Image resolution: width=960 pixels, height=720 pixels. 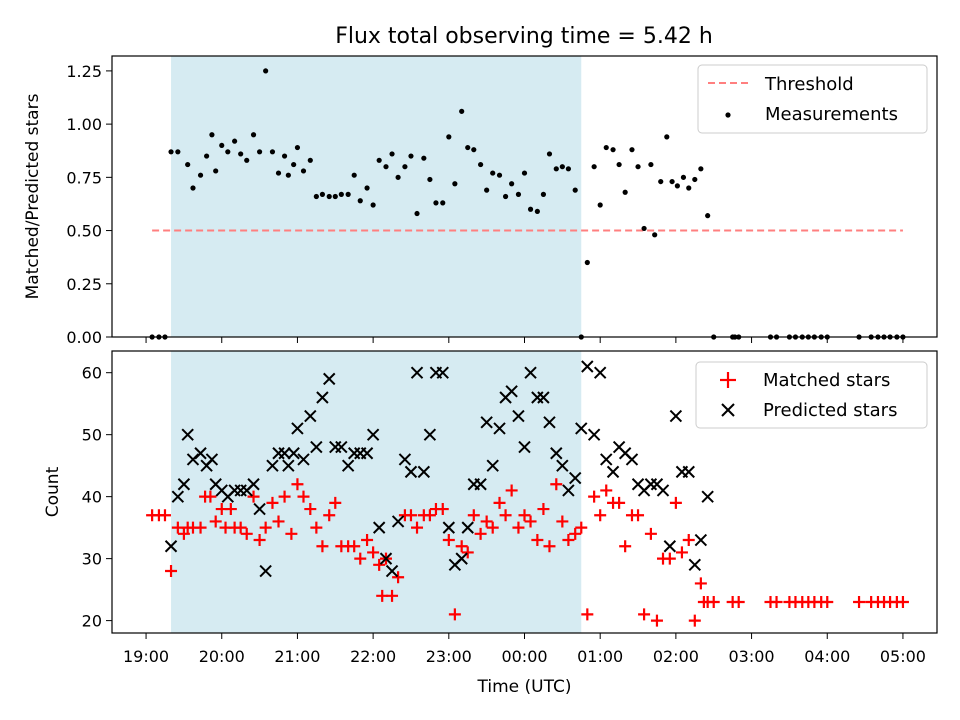 What do you see at coordinates (728, 410) in the screenshot?
I see `legend-predicted-swatch` at bounding box center [728, 410].